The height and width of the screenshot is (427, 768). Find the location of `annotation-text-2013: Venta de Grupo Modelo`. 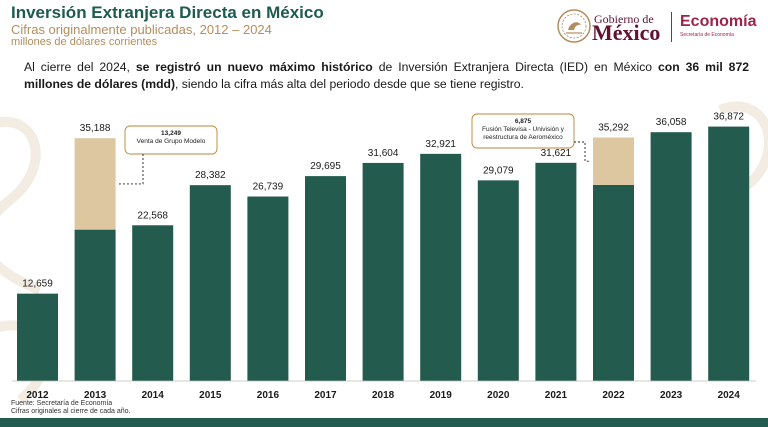

annotation-text-2013: Venta de Grupo Modelo is located at coordinates (171, 141).